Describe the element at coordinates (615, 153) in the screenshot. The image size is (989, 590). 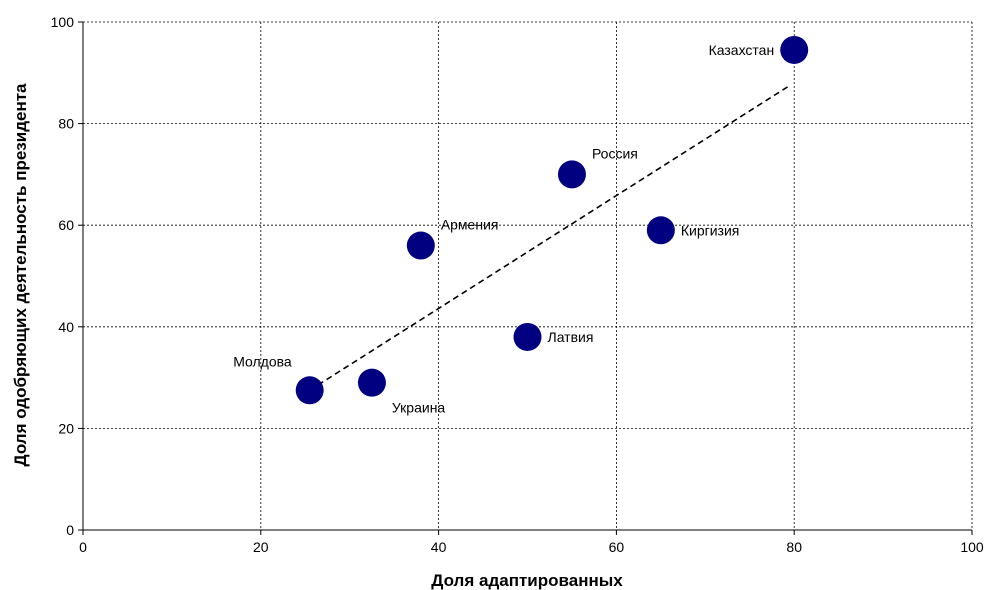
I see `point-label: Россия` at that location.